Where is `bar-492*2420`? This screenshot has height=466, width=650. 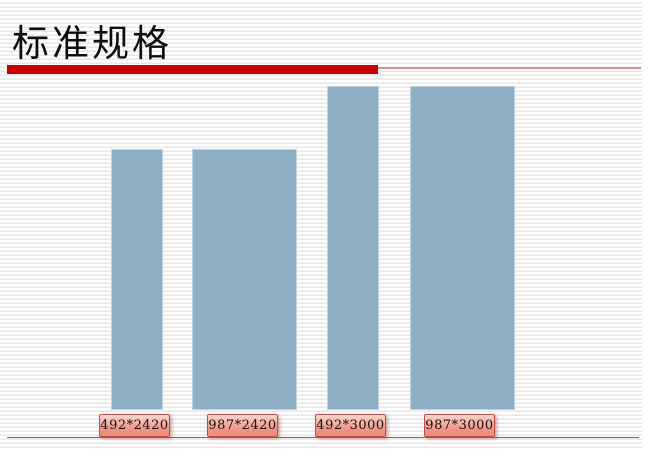
bar-492*2420 is located at coordinates (137, 279).